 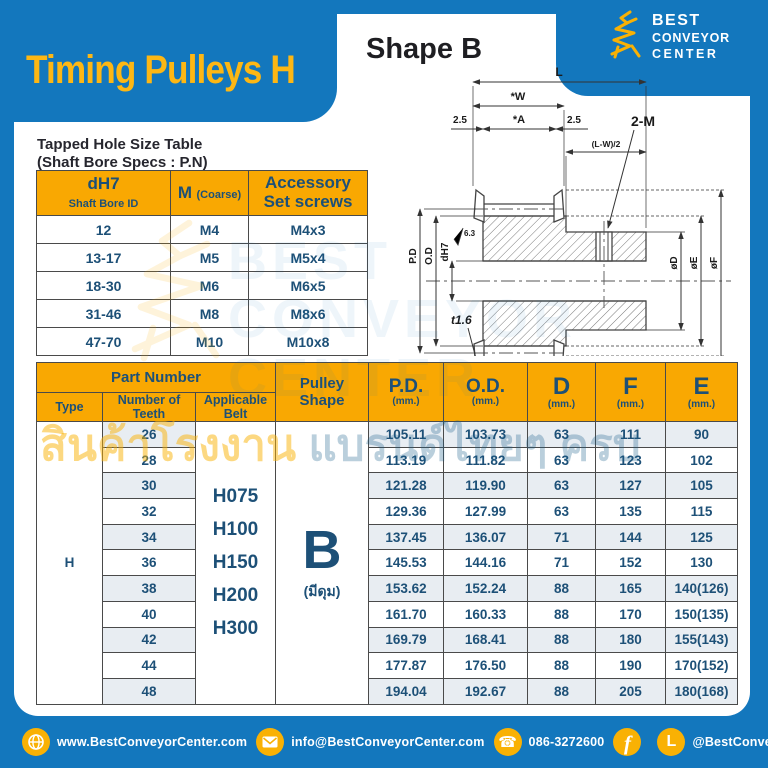 I want to click on spec-table-row: 30 121.28 119.90 63 127 105, so click(x=387, y=486).